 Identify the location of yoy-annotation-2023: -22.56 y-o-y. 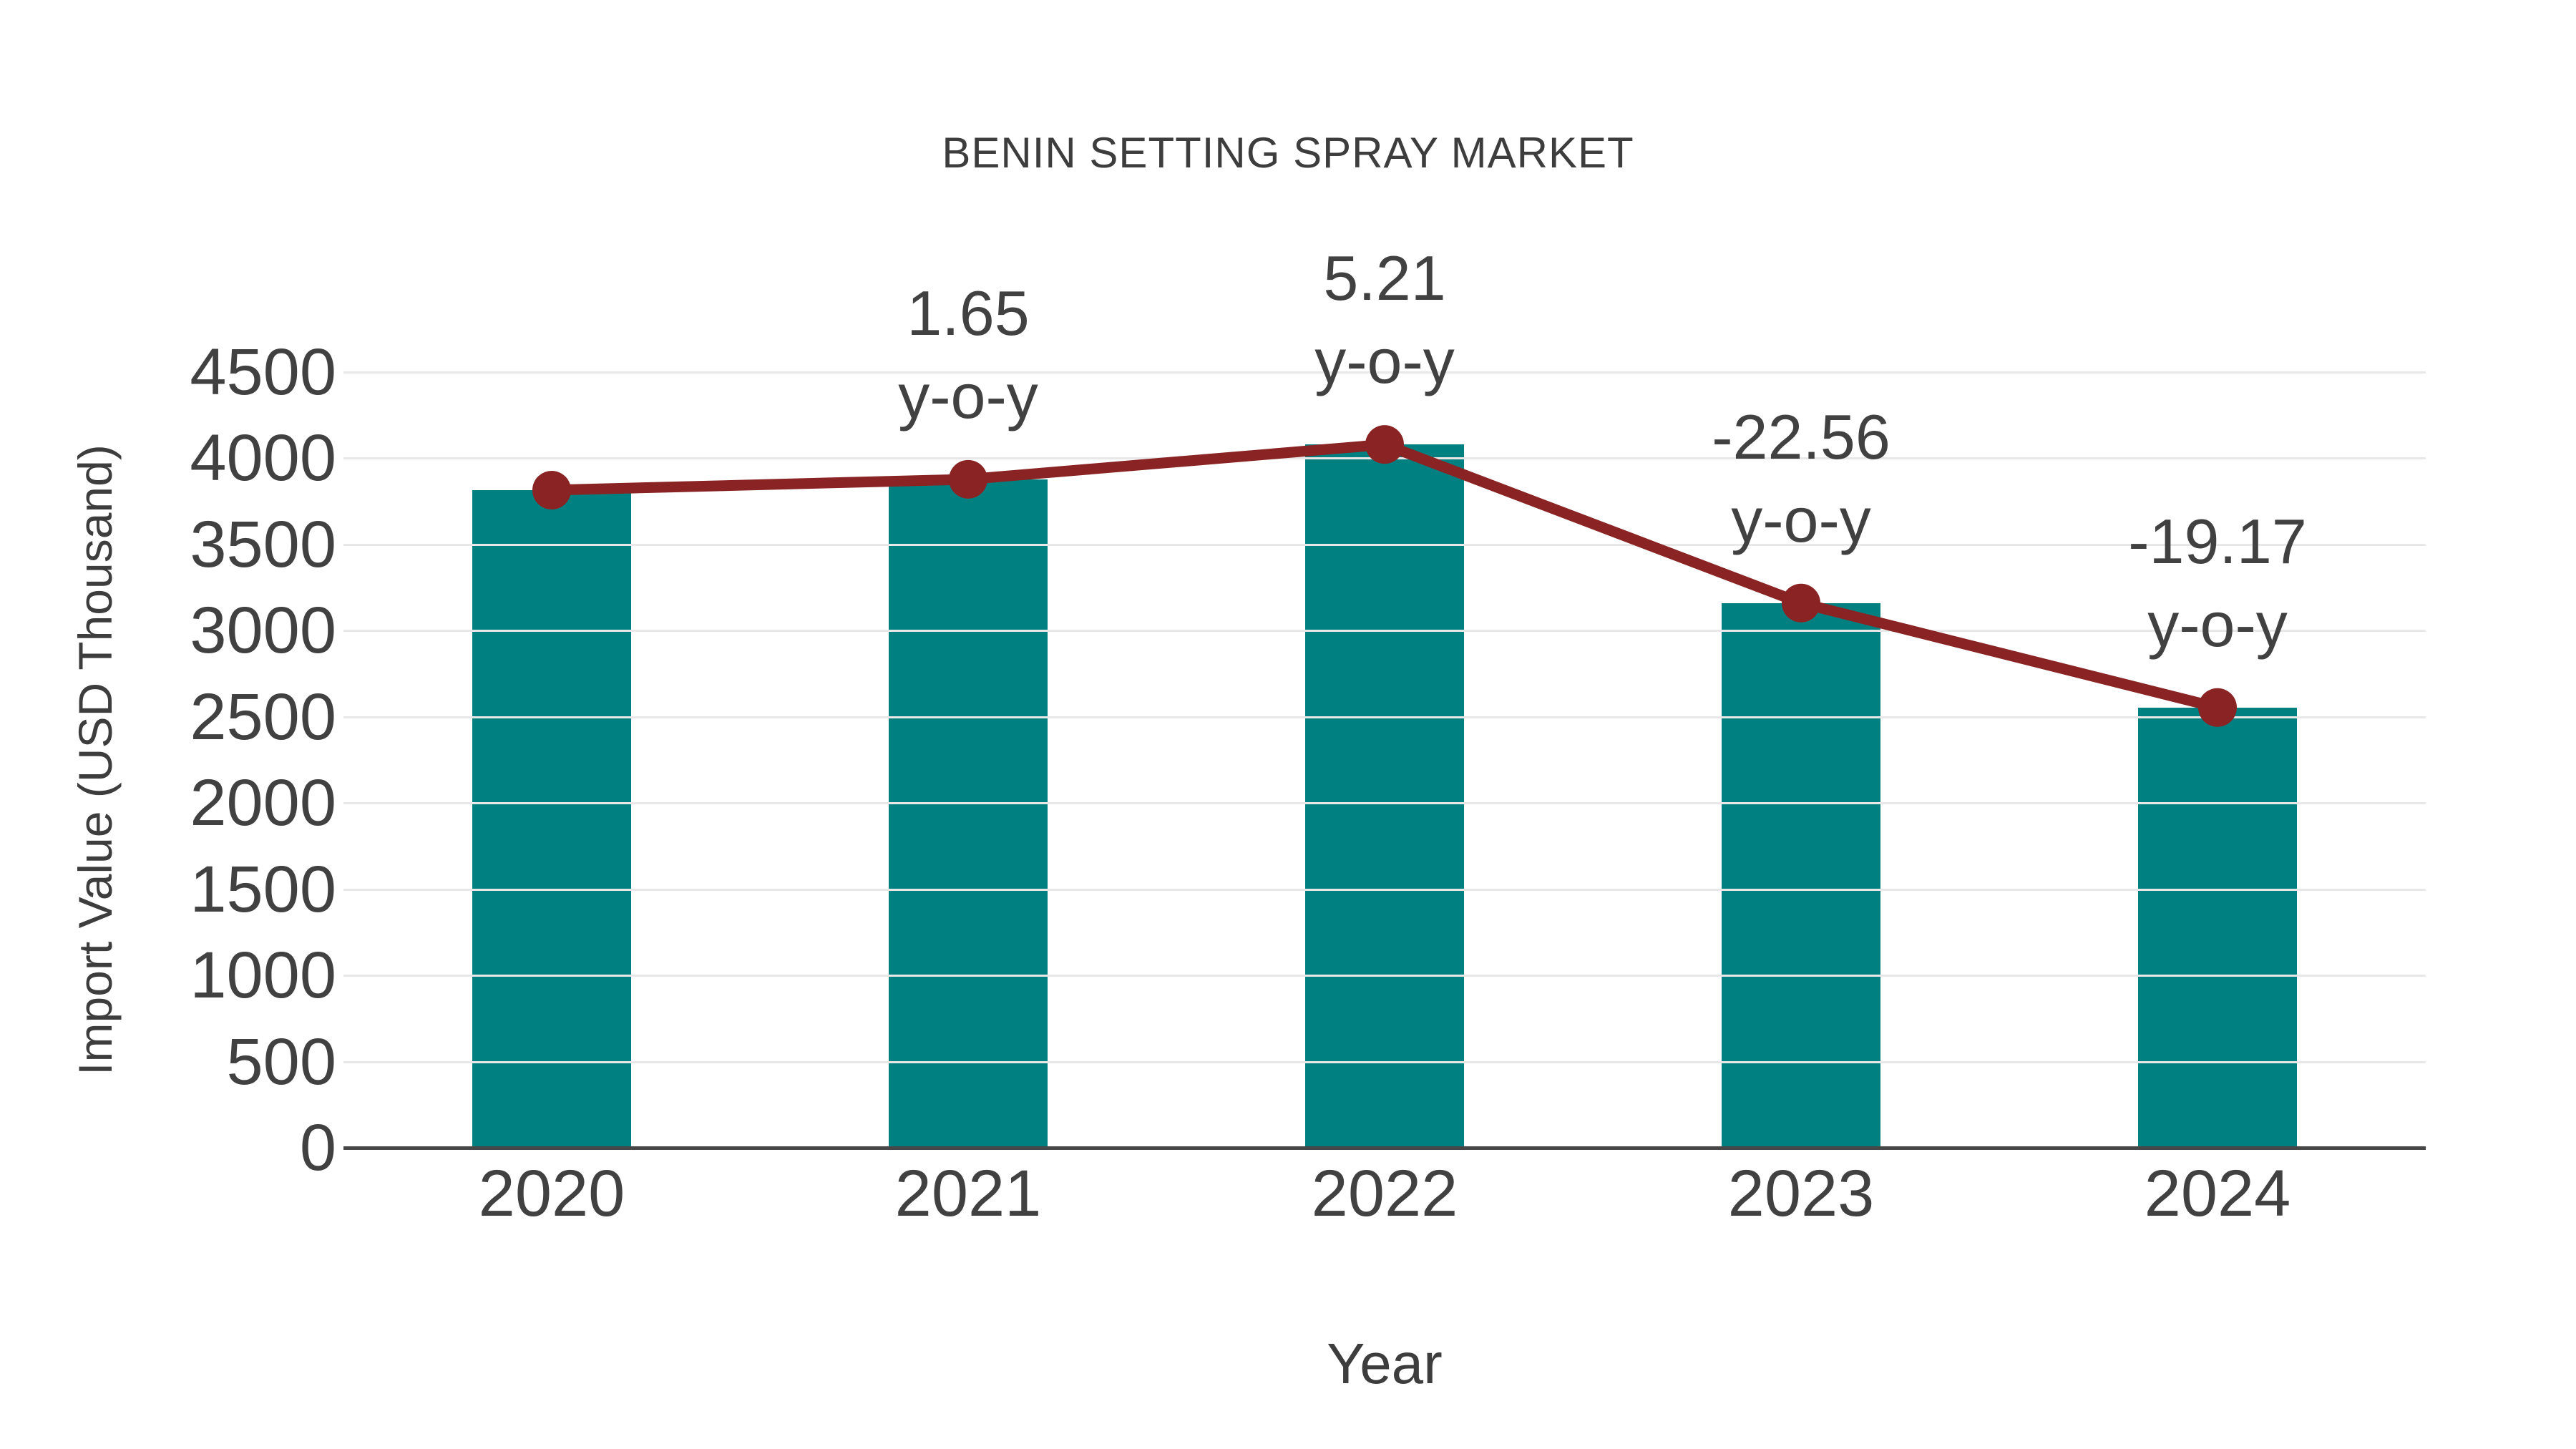
(1801, 479).